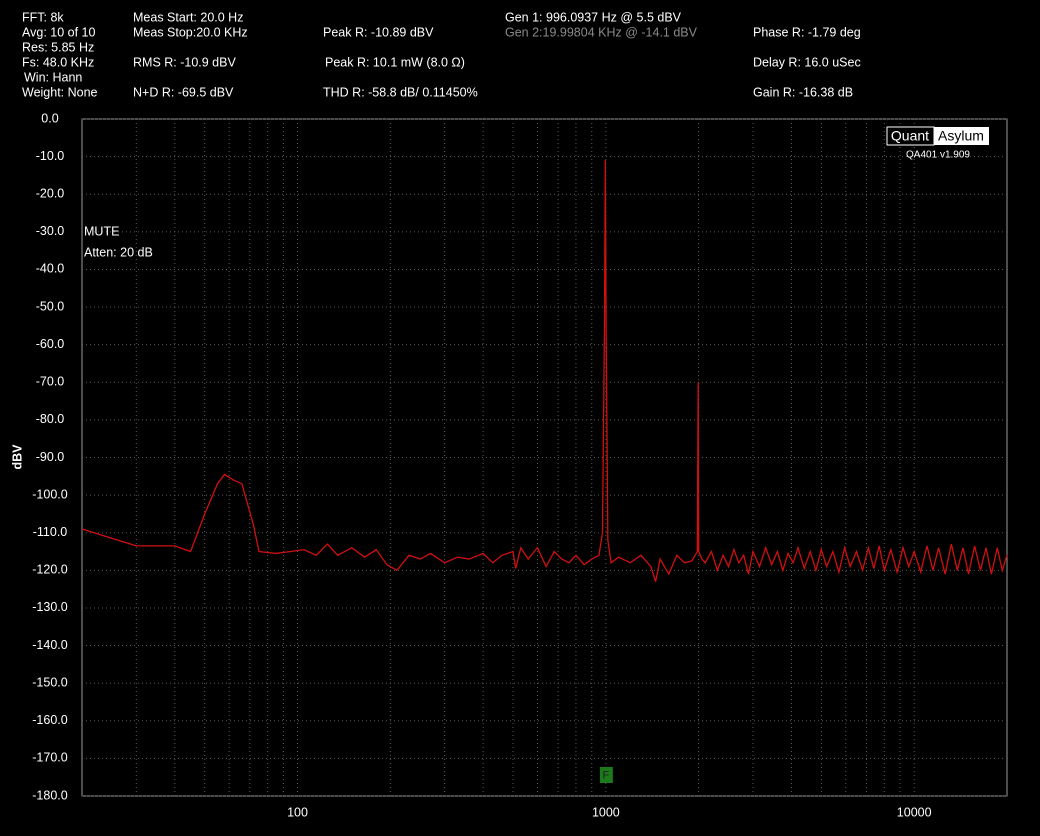 Image resolution: width=1040 pixels, height=836 pixels. What do you see at coordinates (50, 532) in the screenshot?
I see `y-tick-label: -110.0` at bounding box center [50, 532].